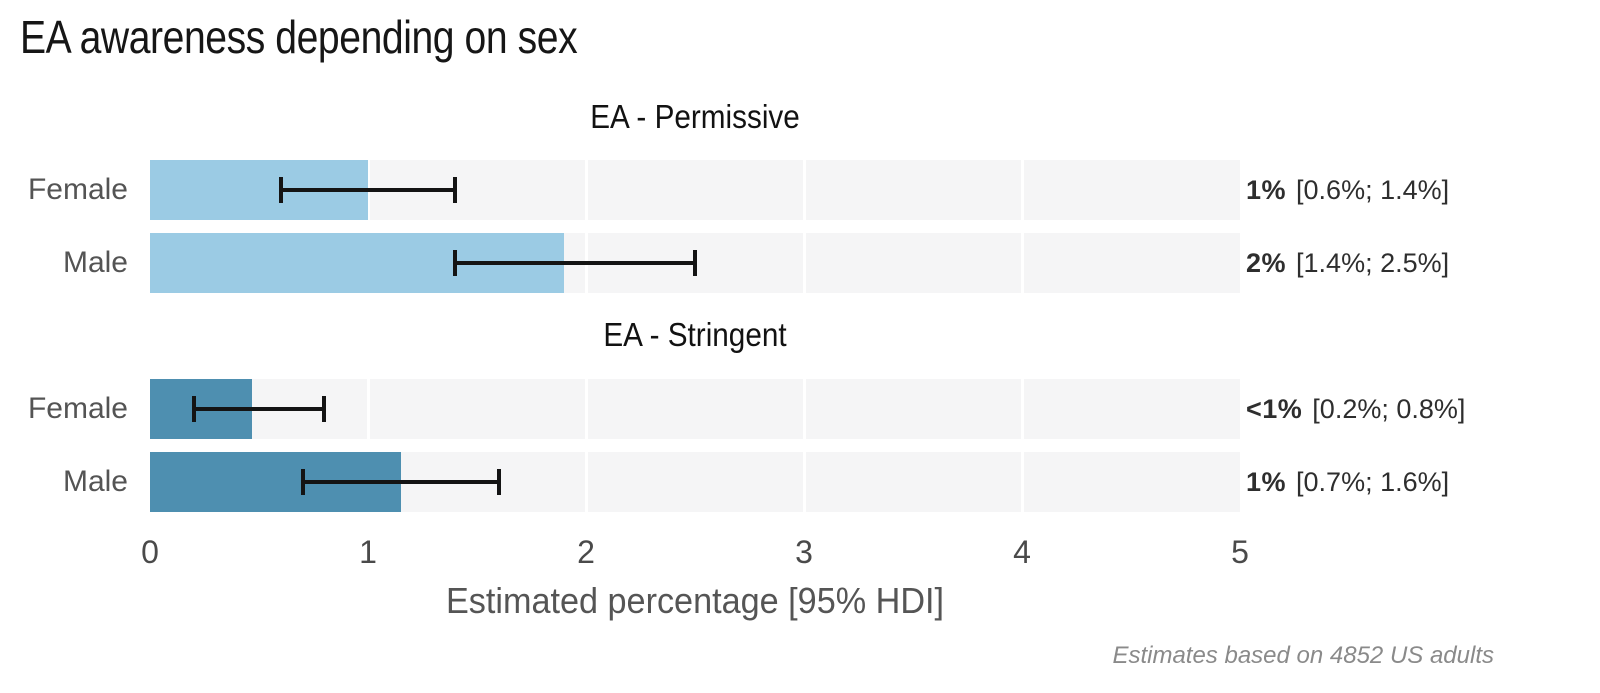 The image size is (1600, 693). Describe the element at coordinates (150, 552) in the screenshot. I see `x-axis-tick-label: 0` at that location.